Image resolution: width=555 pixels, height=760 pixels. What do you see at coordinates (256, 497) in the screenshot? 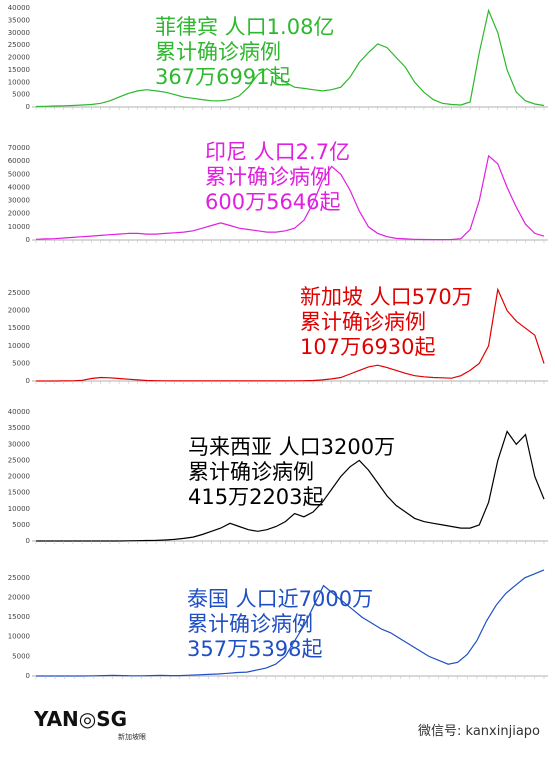
I see `chart-title: 415万2203起` at bounding box center [256, 497].